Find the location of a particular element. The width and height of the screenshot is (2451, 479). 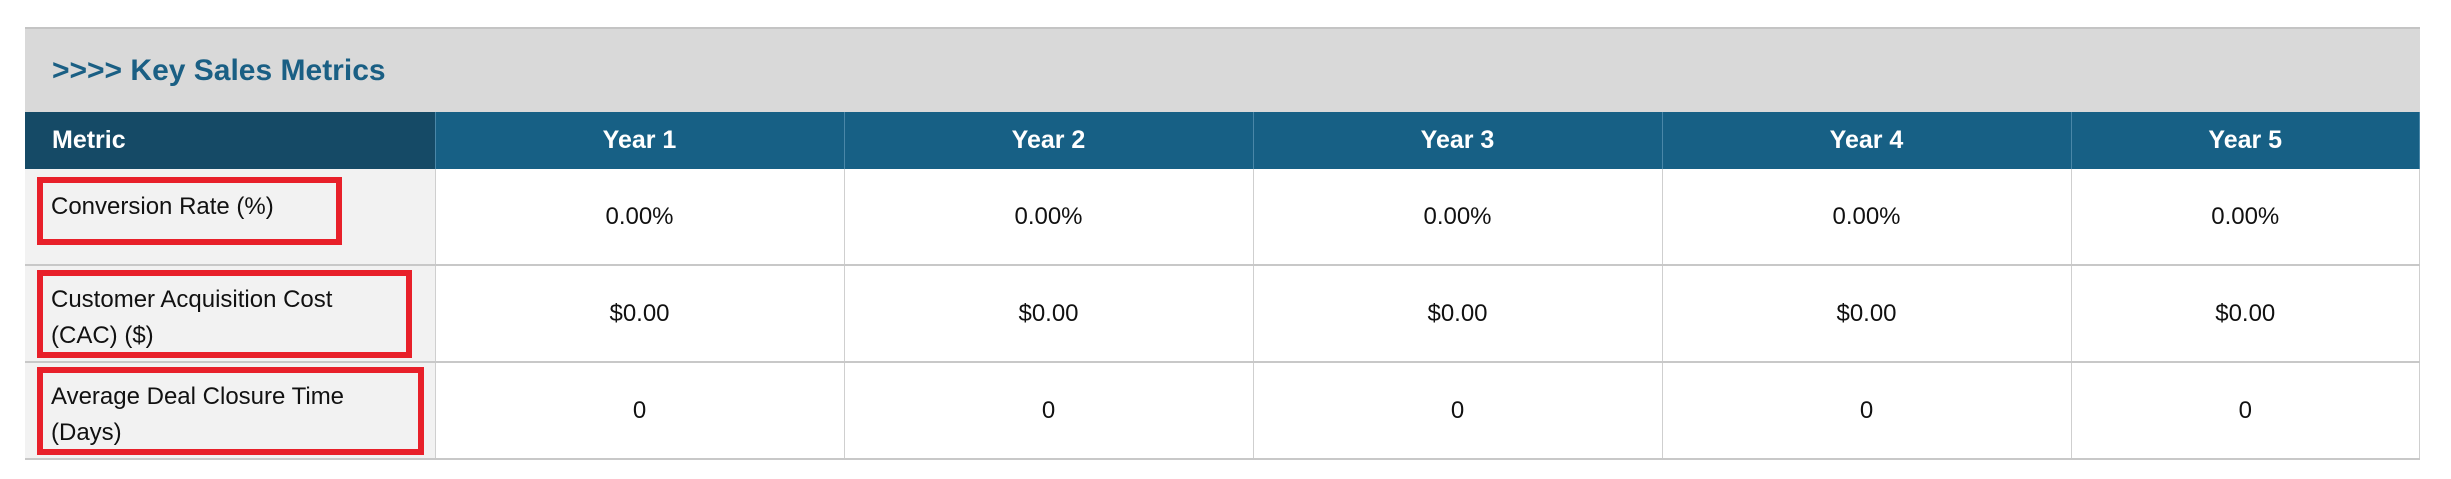

column-header-year-5: Year 5 is located at coordinates (2245, 140).